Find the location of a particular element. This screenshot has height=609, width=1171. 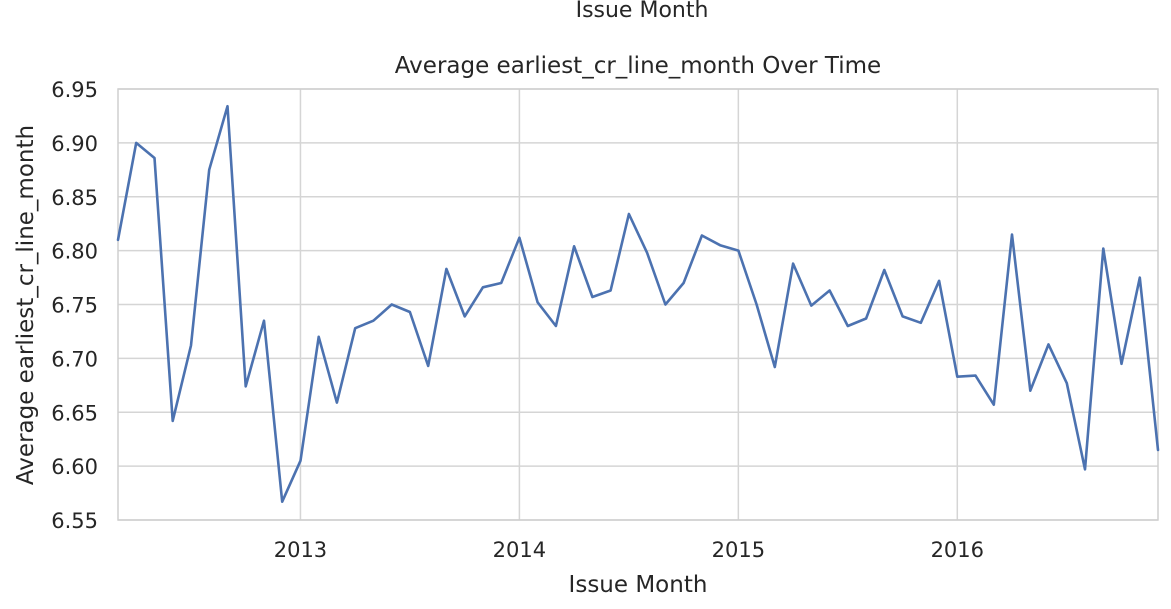

y-tick-labels: 6.55 6.60 6.65 6.70 6.75 6.80 6.85 6.90 6.95 is located at coordinates (74, 305).